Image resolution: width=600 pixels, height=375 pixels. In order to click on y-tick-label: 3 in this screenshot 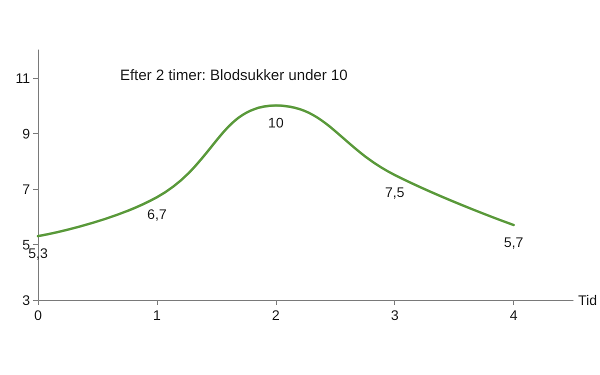, I will do `click(26, 300)`.